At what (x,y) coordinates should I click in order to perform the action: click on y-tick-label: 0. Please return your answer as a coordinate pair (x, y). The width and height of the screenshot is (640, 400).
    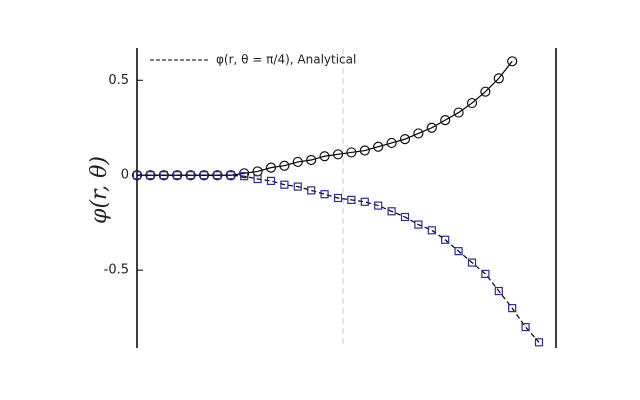
    Looking at the image, I should click on (125, 175).